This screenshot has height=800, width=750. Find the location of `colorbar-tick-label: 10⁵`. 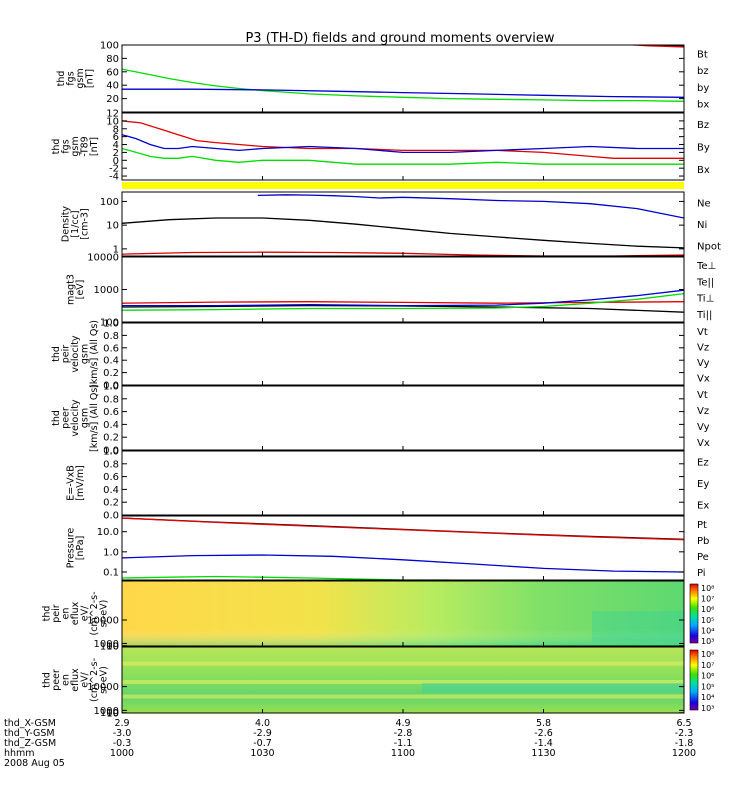

colorbar-tick-label: 10⁵ is located at coordinates (707, 686).